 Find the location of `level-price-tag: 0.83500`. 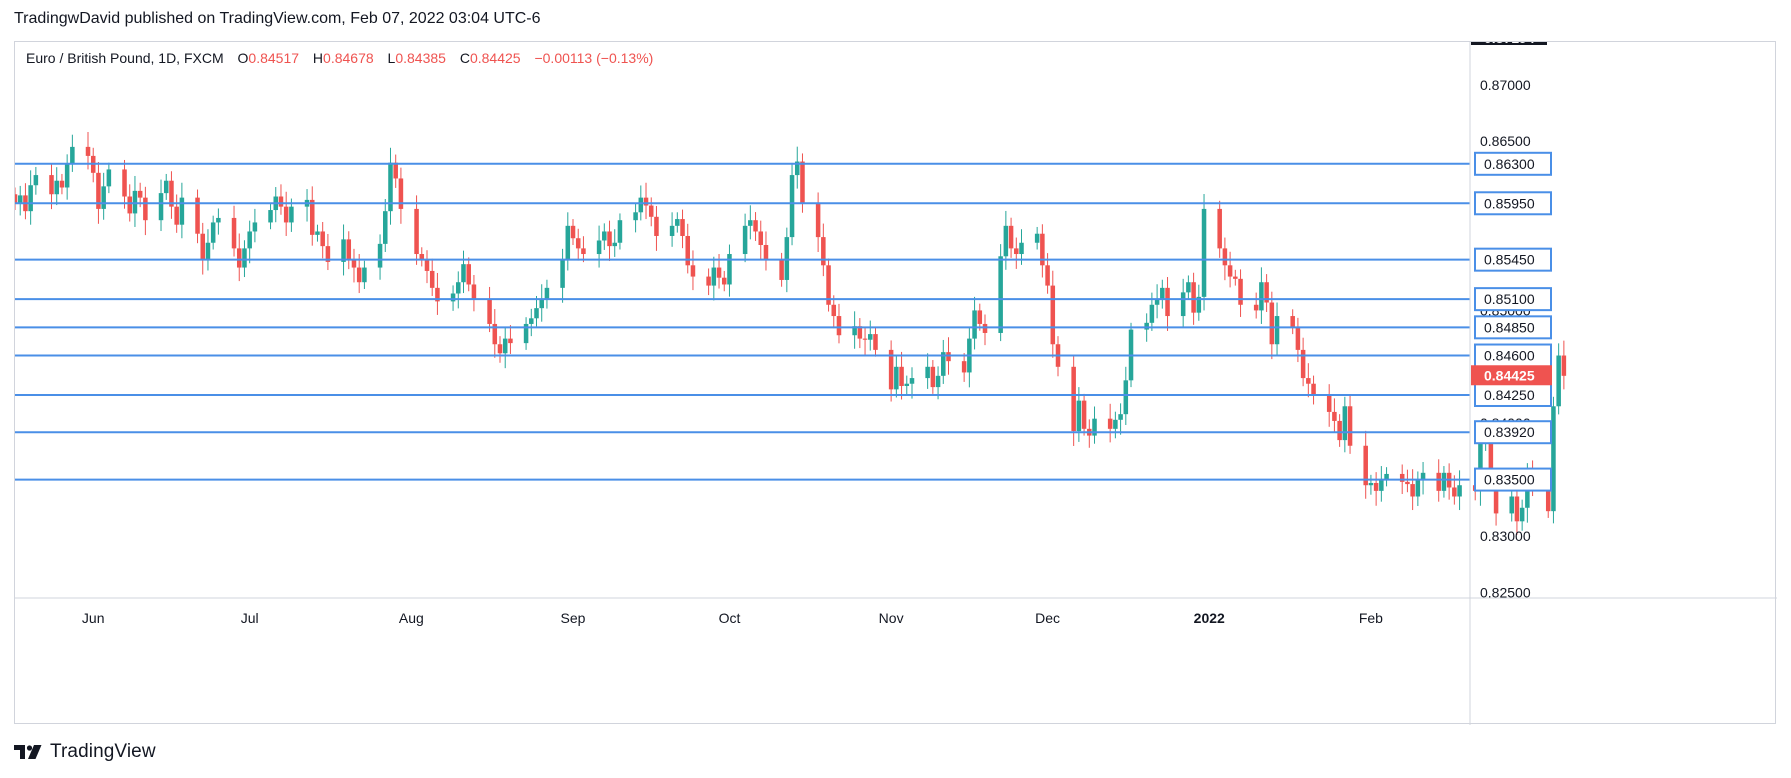

level-price-tag: 0.83500 is located at coordinates (1513, 479).